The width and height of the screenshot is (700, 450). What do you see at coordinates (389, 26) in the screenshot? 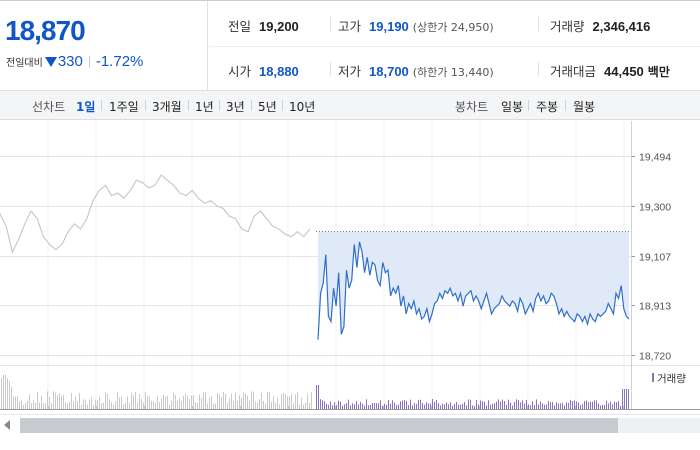
I see `high-value: 19,190` at bounding box center [389, 26].